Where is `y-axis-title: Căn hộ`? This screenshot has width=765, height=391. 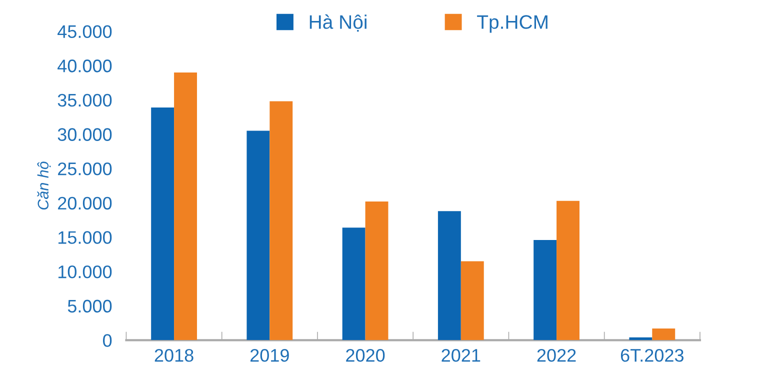 y-axis-title: Căn hộ is located at coordinates (44, 186).